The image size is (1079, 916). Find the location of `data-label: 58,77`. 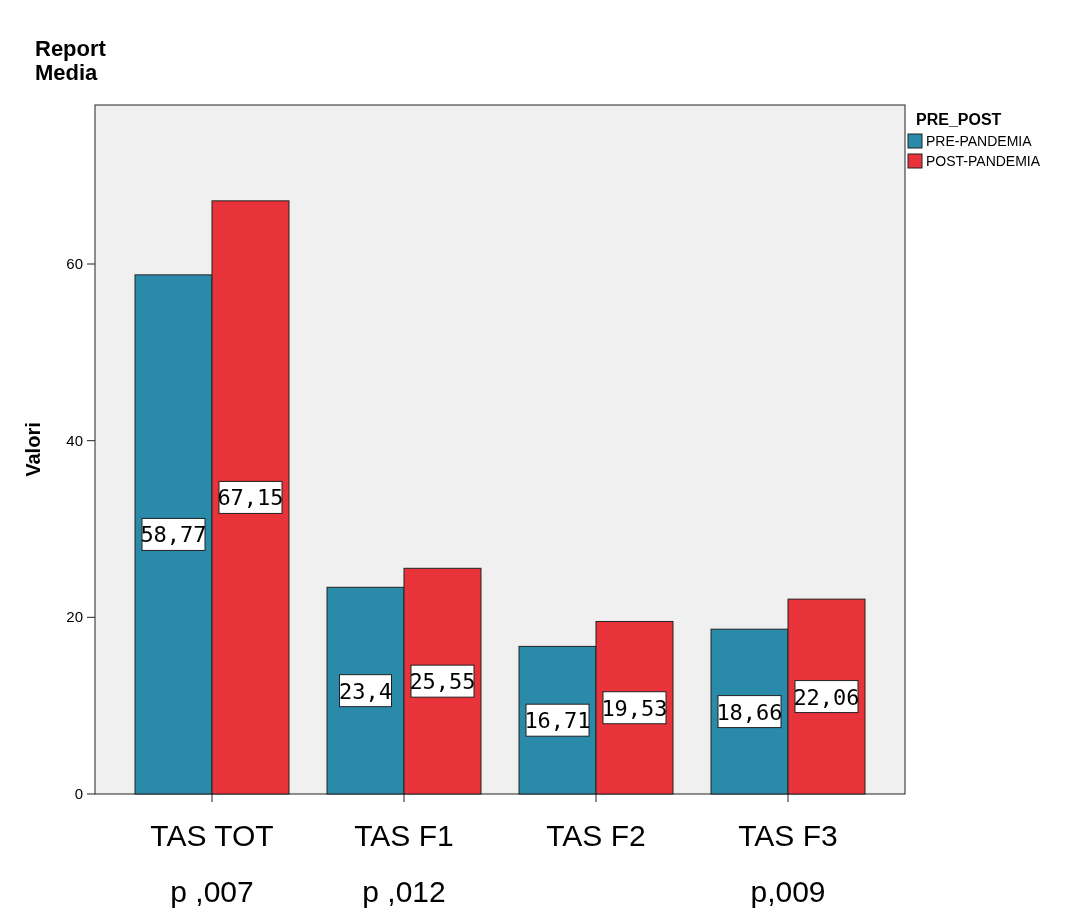

data-label: 58,77 is located at coordinates (173, 535).